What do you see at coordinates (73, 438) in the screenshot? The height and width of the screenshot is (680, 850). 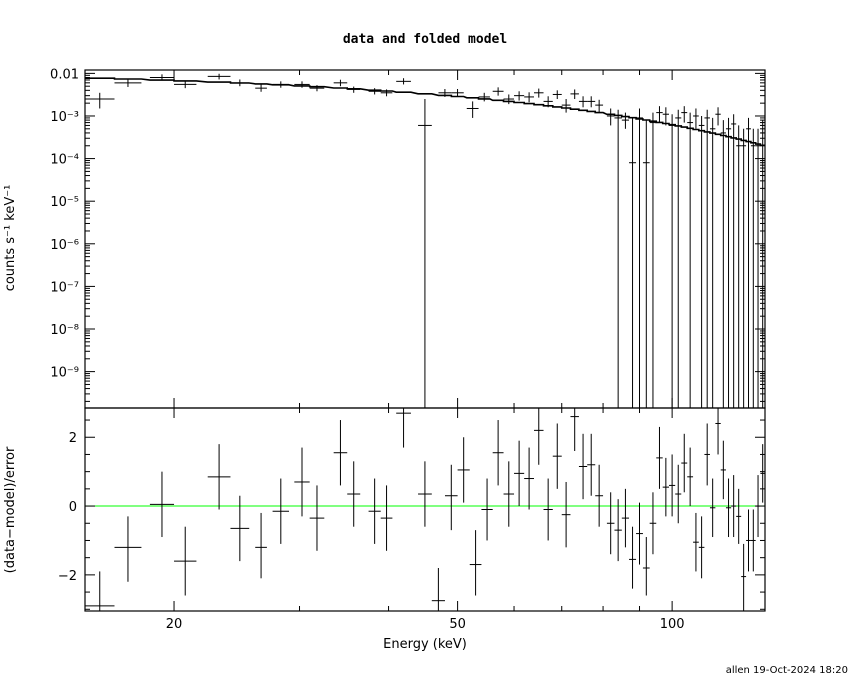 I see `y-tick-label: 2` at bounding box center [73, 438].